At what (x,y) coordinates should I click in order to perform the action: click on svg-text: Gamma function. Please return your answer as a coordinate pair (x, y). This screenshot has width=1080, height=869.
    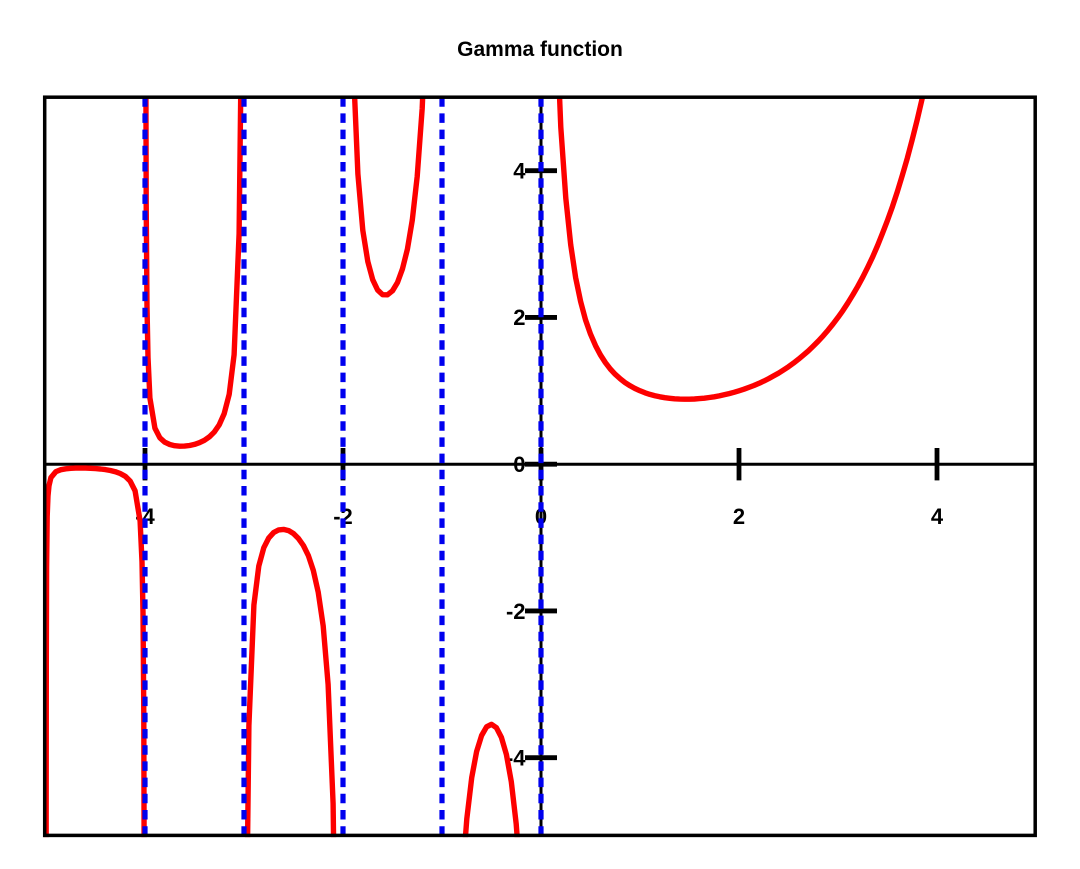
    Looking at the image, I should click on (540, 49).